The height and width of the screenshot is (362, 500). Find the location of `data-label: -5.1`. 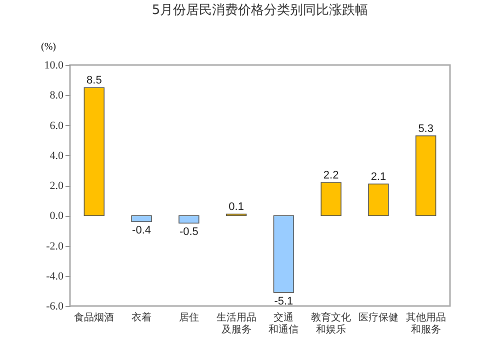

data-label: -5.1 is located at coordinates (284, 301).